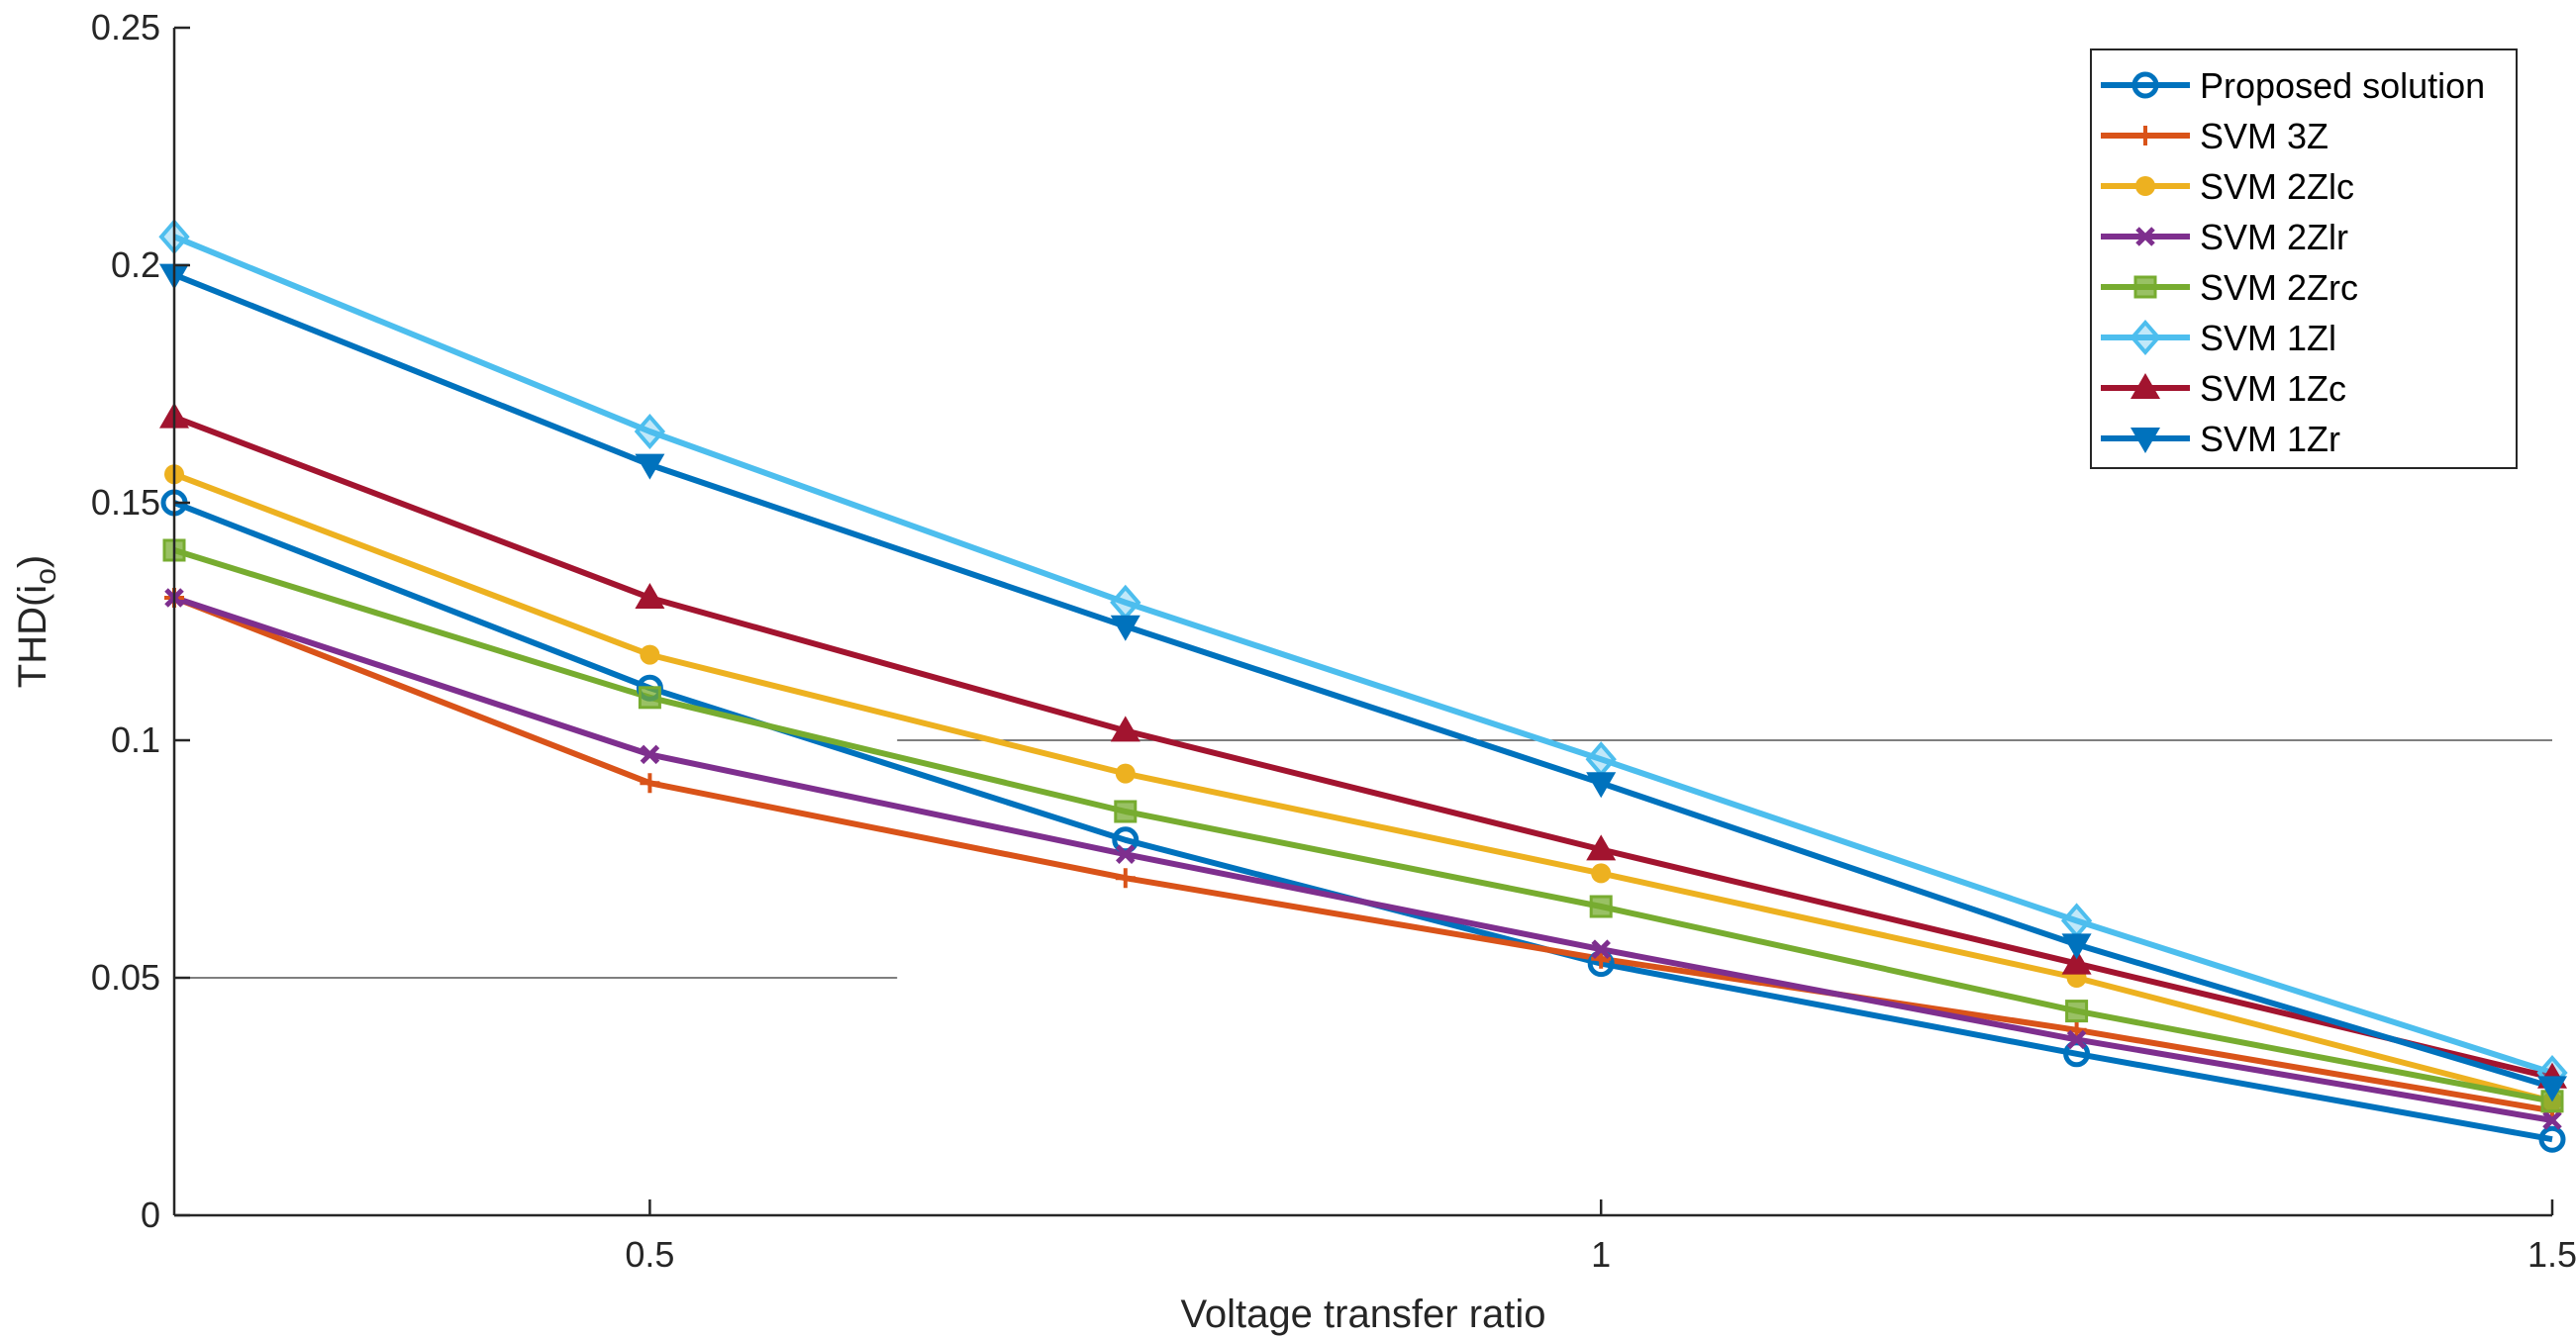  What do you see at coordinates (1601, 1255) in the screenshot?
I see `x-tick-label: 1` at bounding box center [1601, 1255].